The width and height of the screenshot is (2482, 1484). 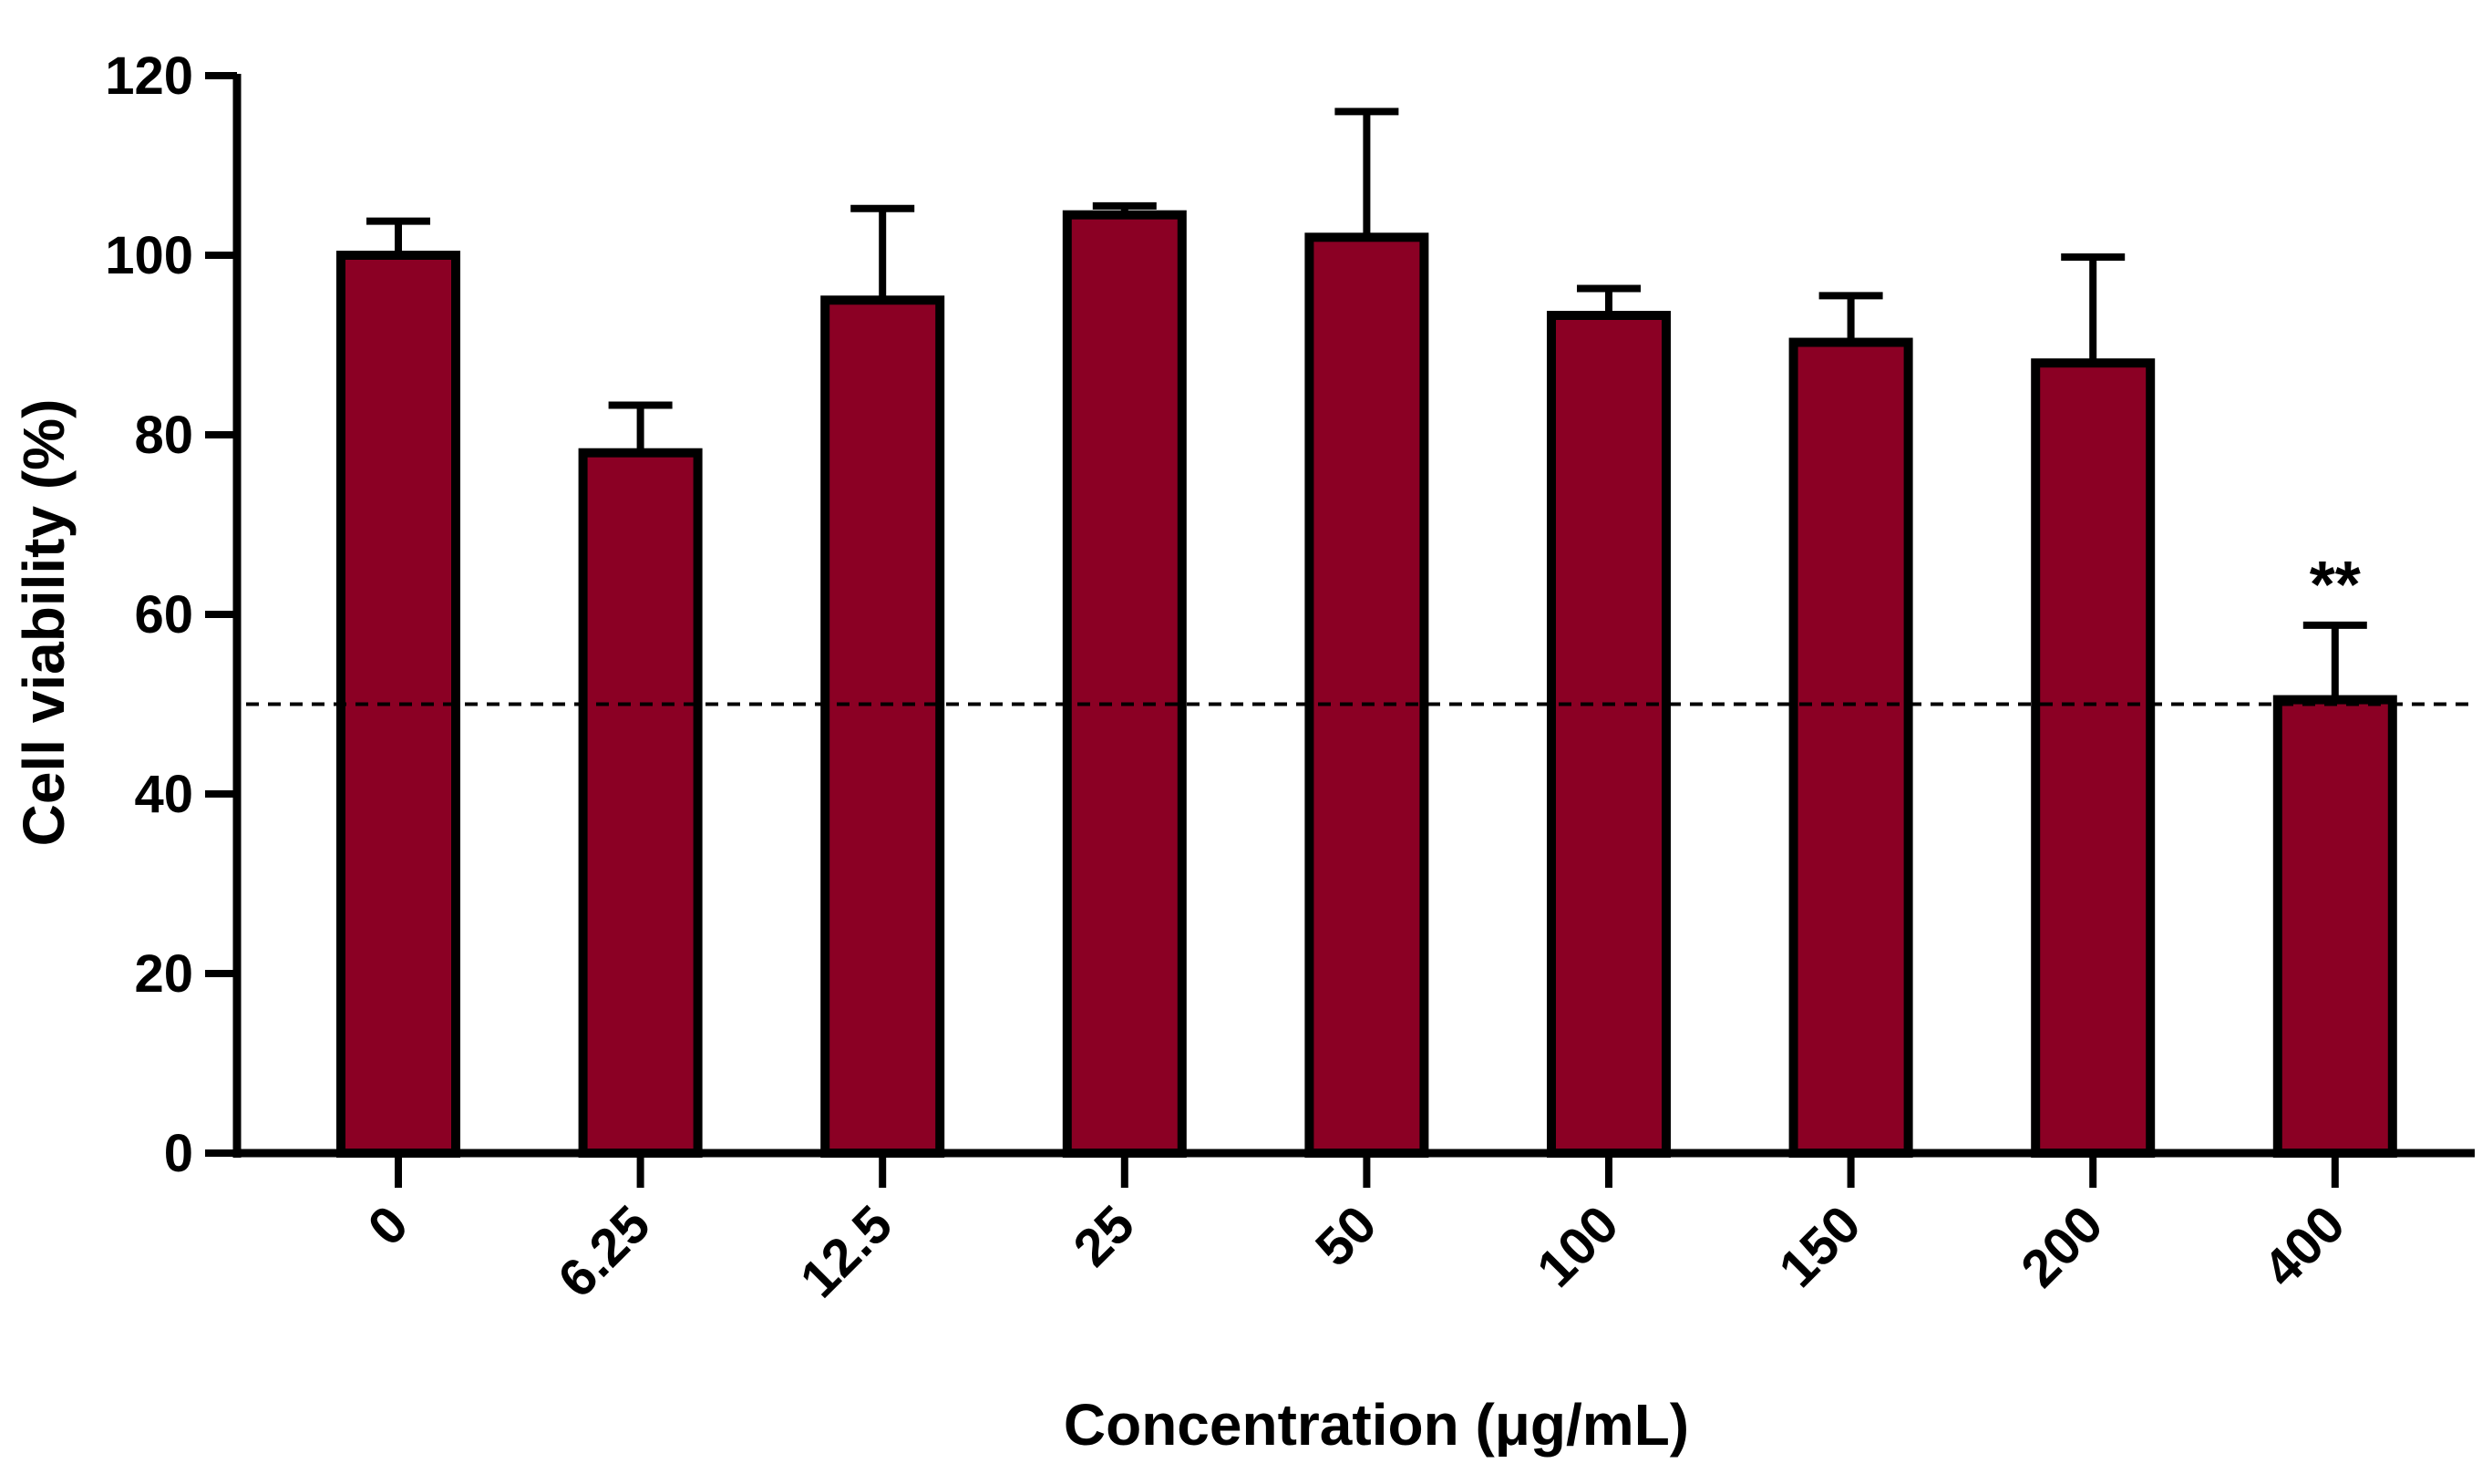 I want to click on x-tick-label-25: 25, so click(x=1104, y=1236).